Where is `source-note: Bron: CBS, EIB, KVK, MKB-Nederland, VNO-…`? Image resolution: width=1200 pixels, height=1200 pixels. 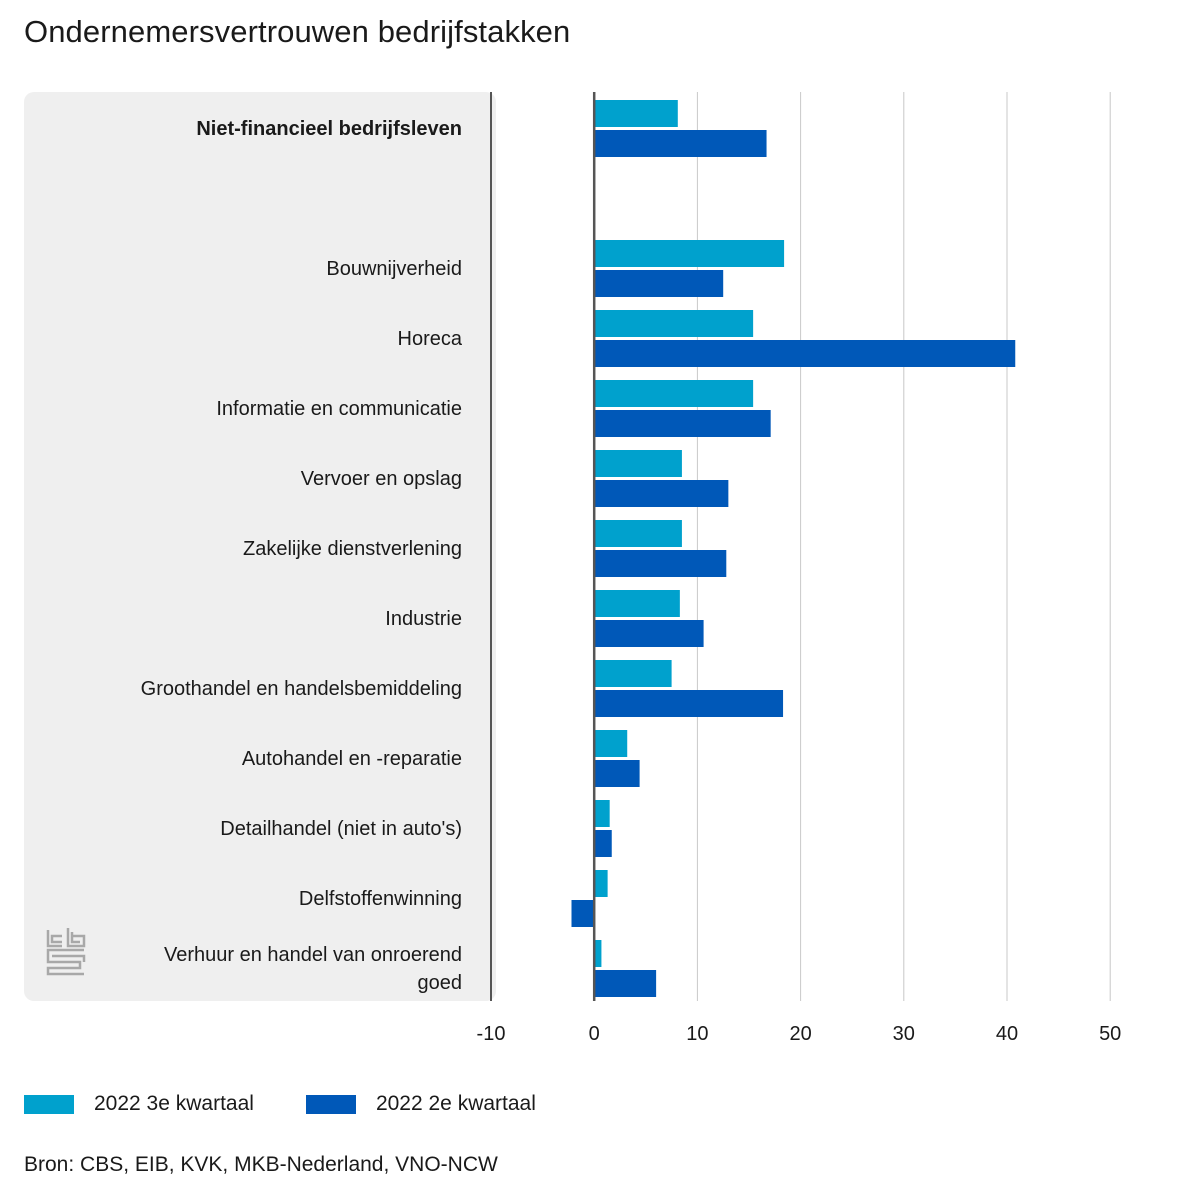
source-note: Bron: CBS, EIB, KVK, MKB-Nederland, VNO-… is located at coordinates (261, 1164).